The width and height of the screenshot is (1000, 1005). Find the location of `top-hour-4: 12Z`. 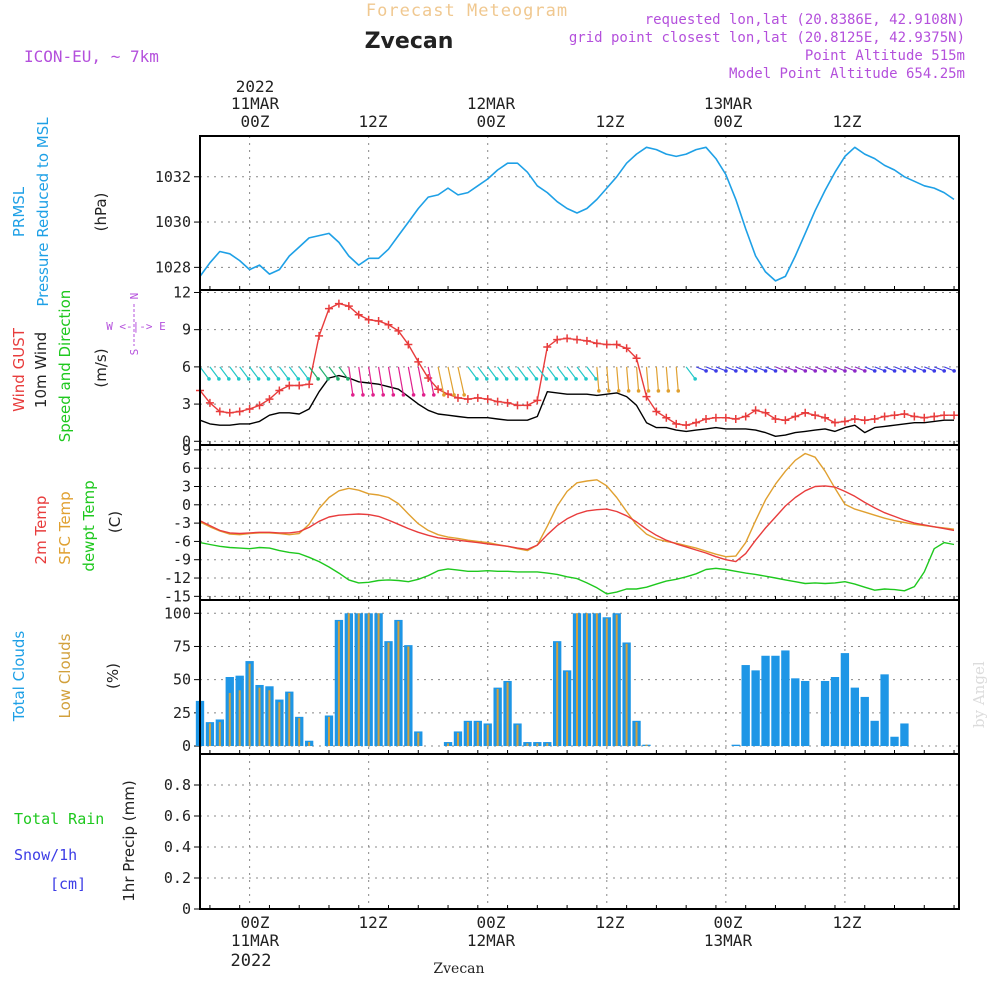

top-hour-4: 12Z is located at coordinates (610, 121).